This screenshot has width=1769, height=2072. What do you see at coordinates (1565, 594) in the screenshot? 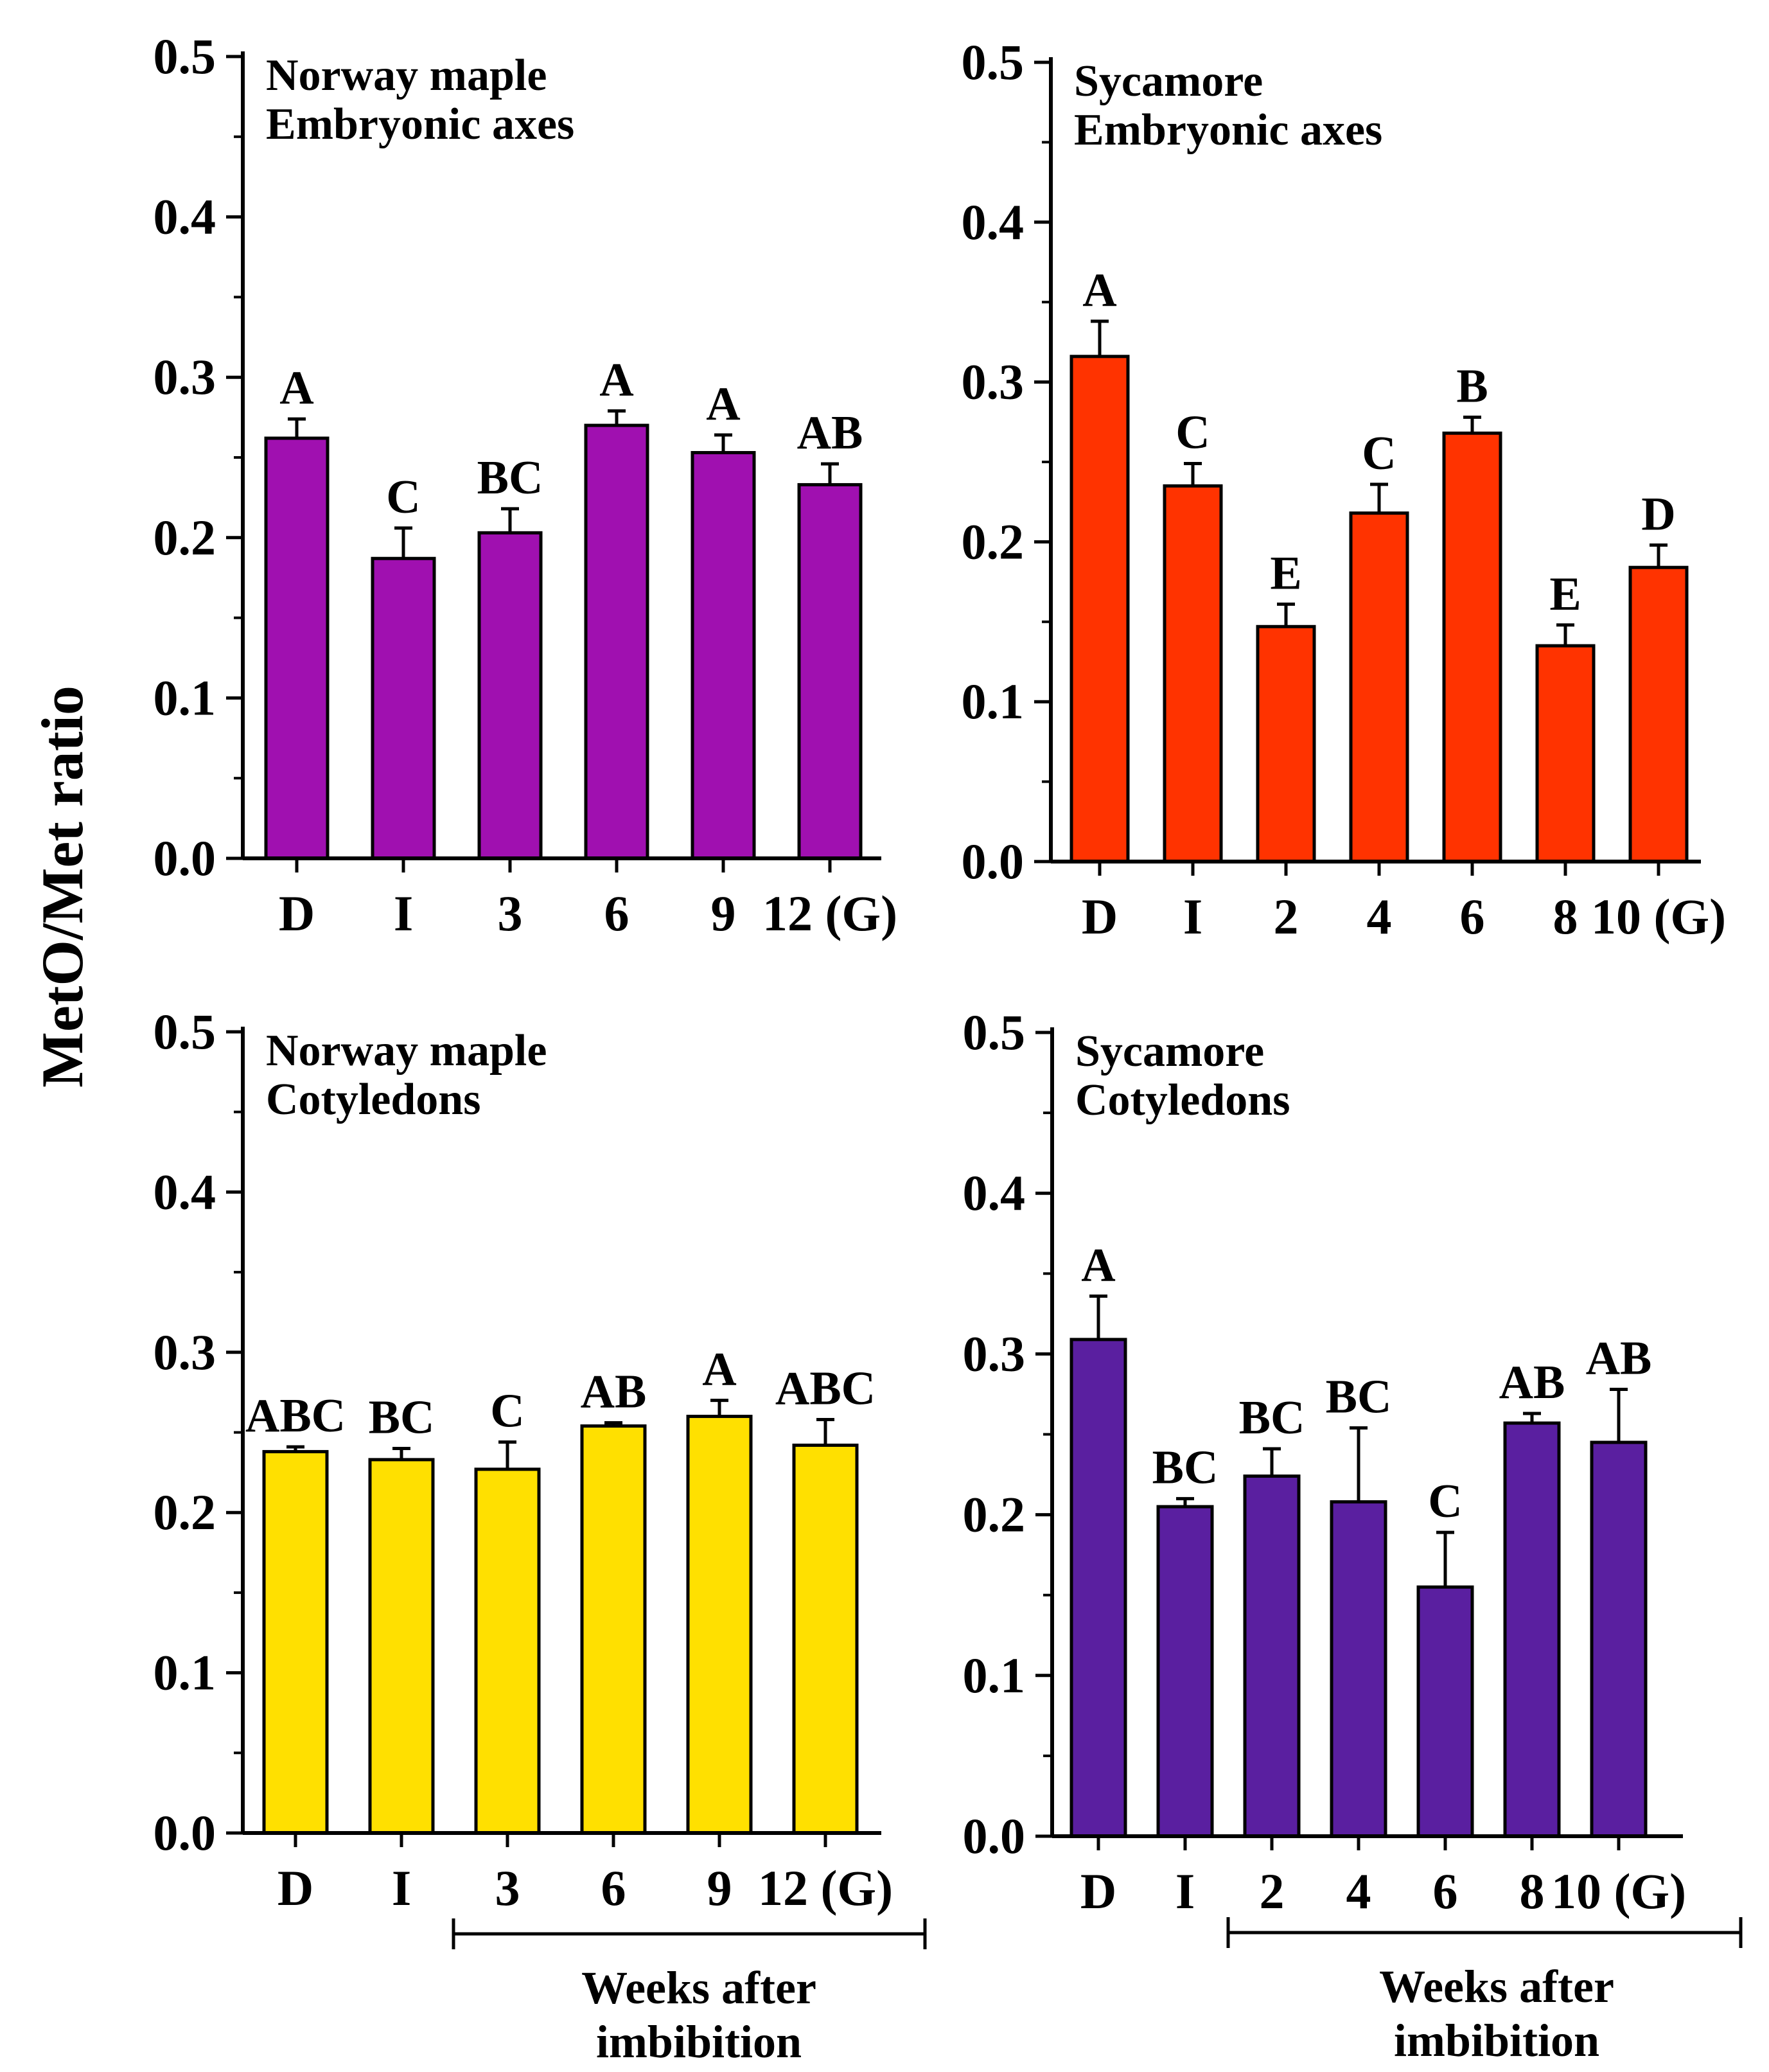
I see `significance-label: E` at bounding box center [1565, 594].